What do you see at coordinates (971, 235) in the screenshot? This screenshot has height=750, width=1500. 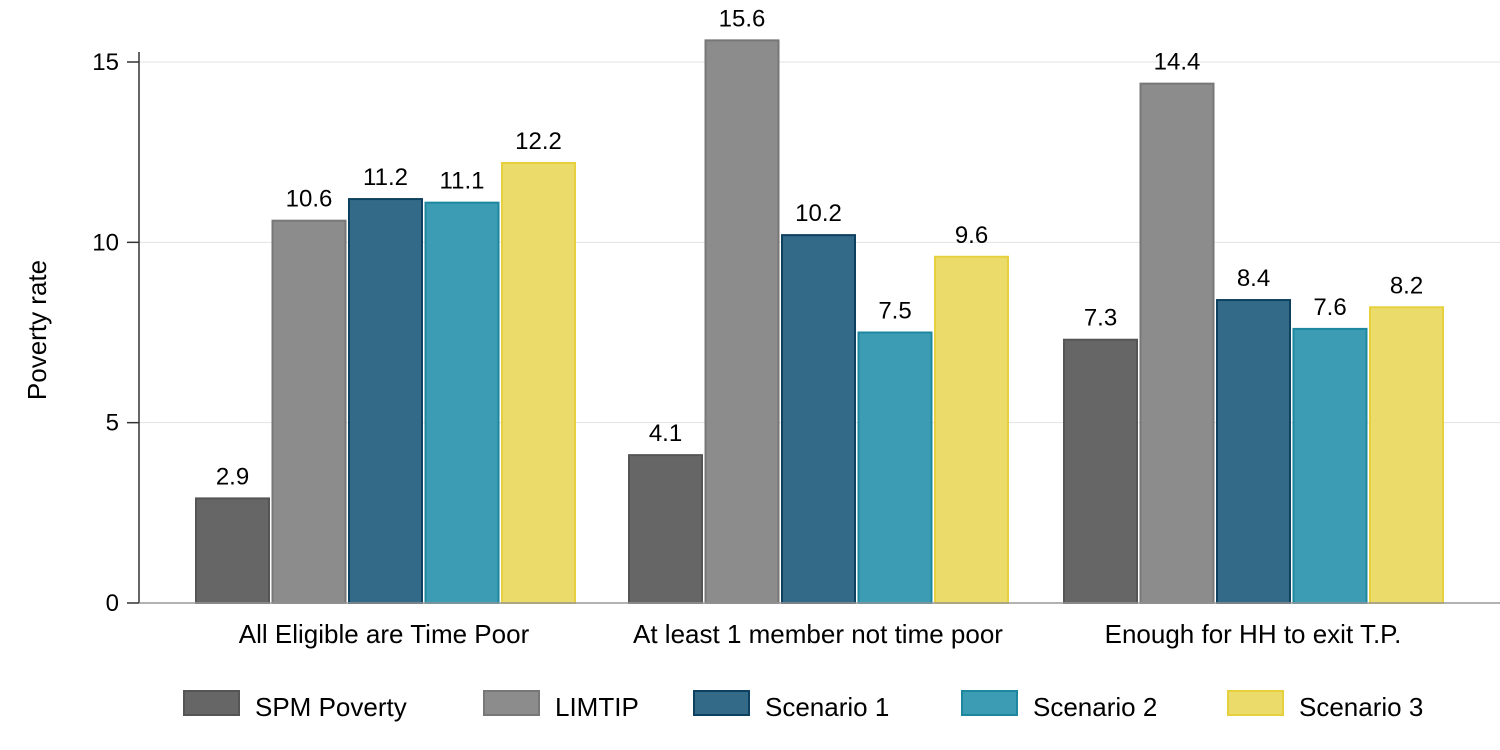 I see `data-label: 9.6` at bounding box center [971, 235].